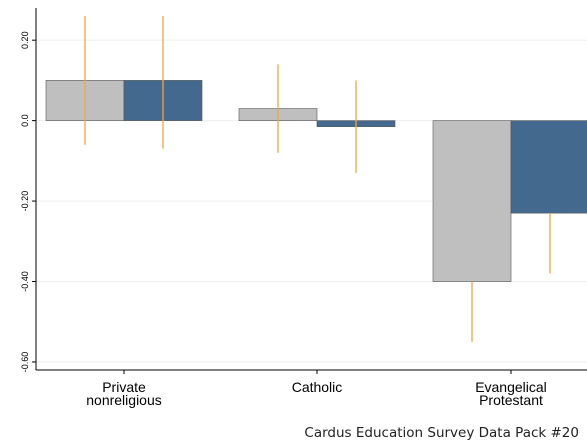 The height and width of the screenshot is (443, 587). I want to click on y-tick-label-4: -0.60, so click(25, 362).